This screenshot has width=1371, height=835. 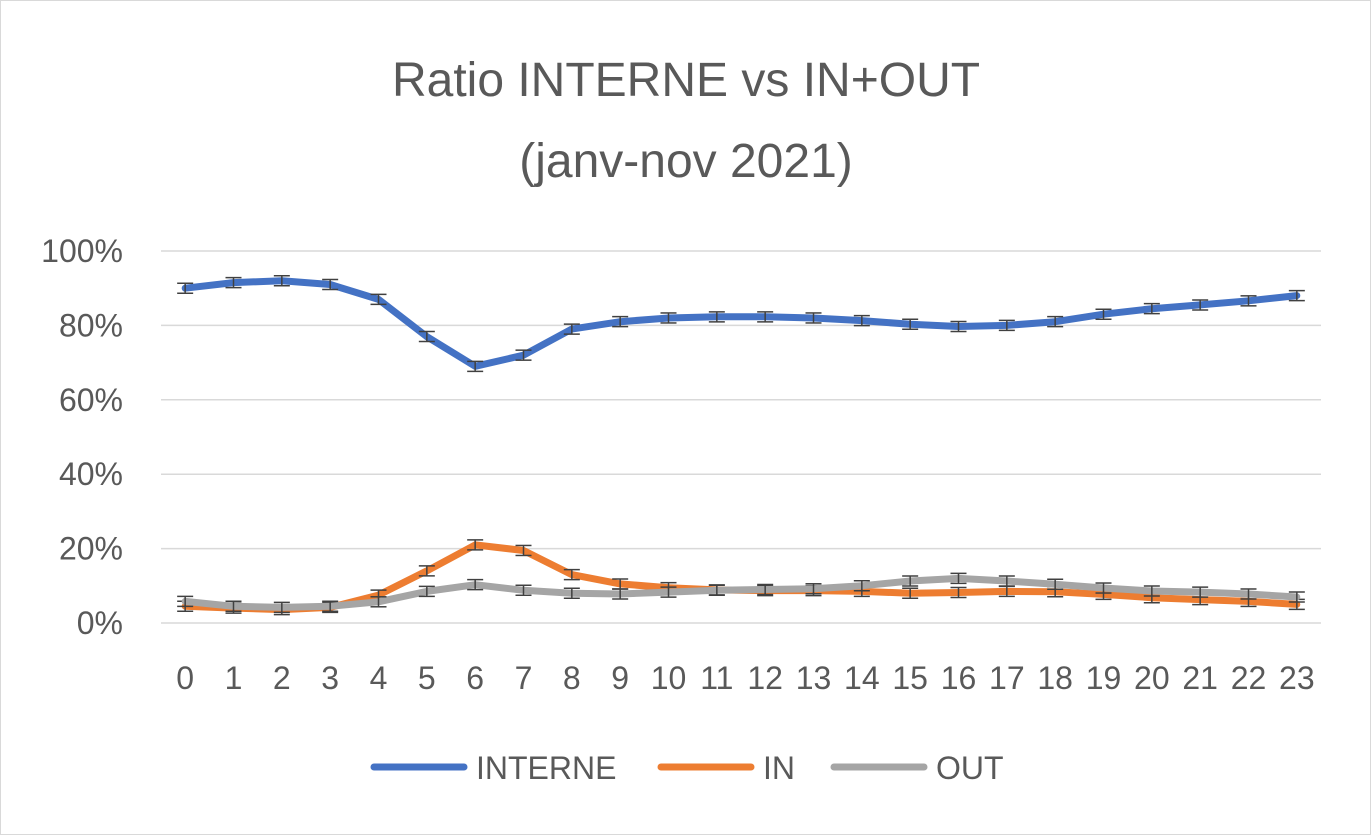 I want to click on x-tick-label: 18, so click(x=1055, y=678).